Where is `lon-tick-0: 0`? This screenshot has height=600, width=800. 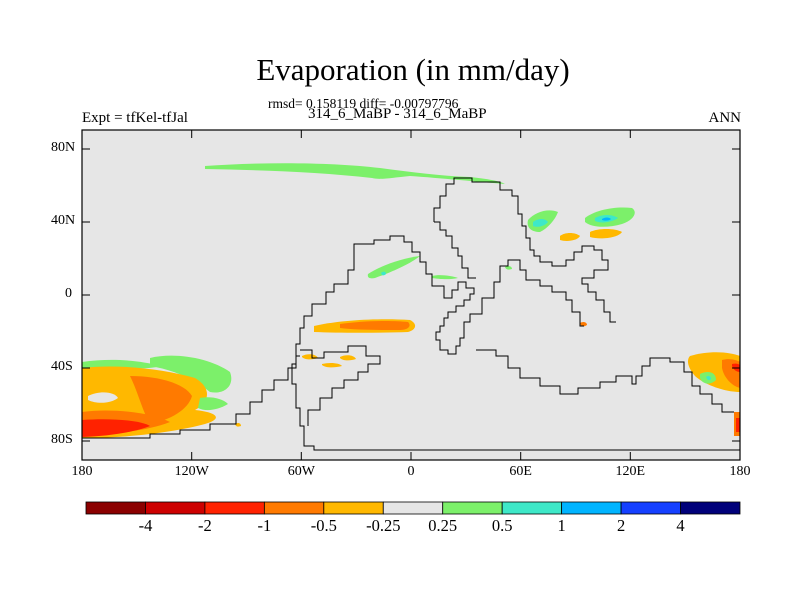
lon-tick-0: 0 is located at coordinates (411, 471).